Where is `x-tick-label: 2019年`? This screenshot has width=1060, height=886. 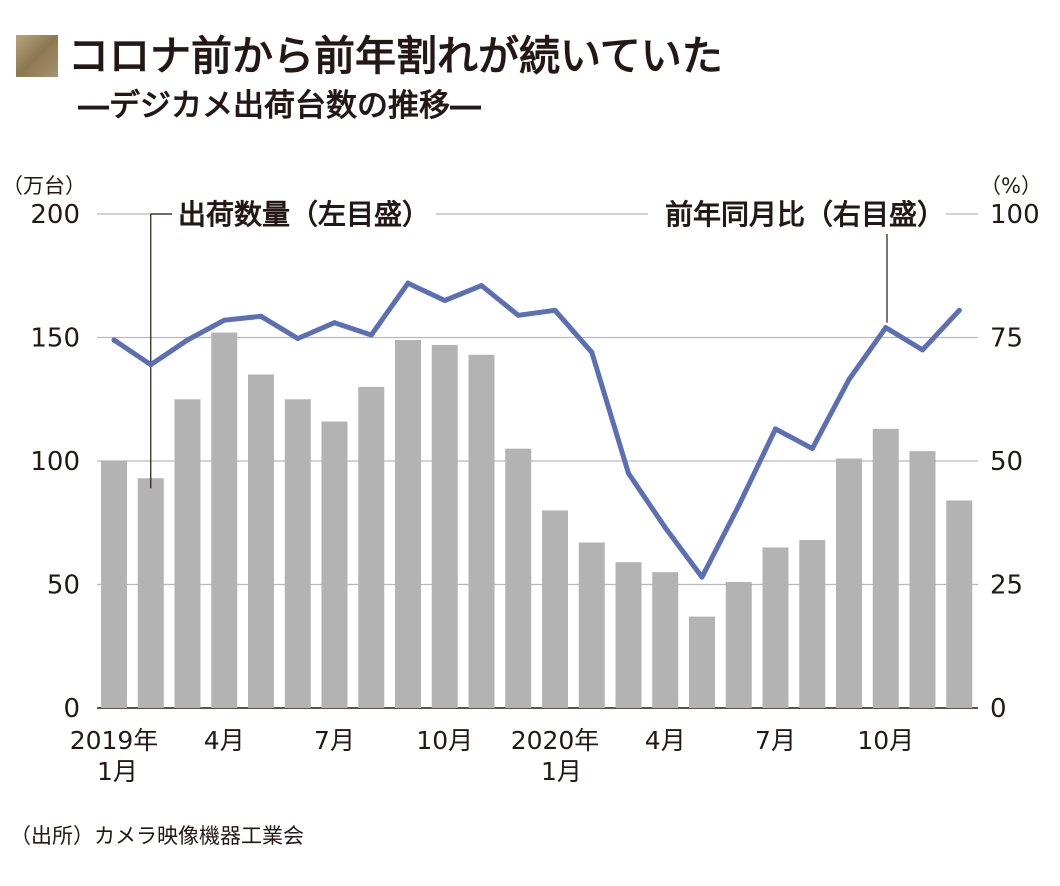
x-tick-label: 2019年 is located at coordinates (114, 740).